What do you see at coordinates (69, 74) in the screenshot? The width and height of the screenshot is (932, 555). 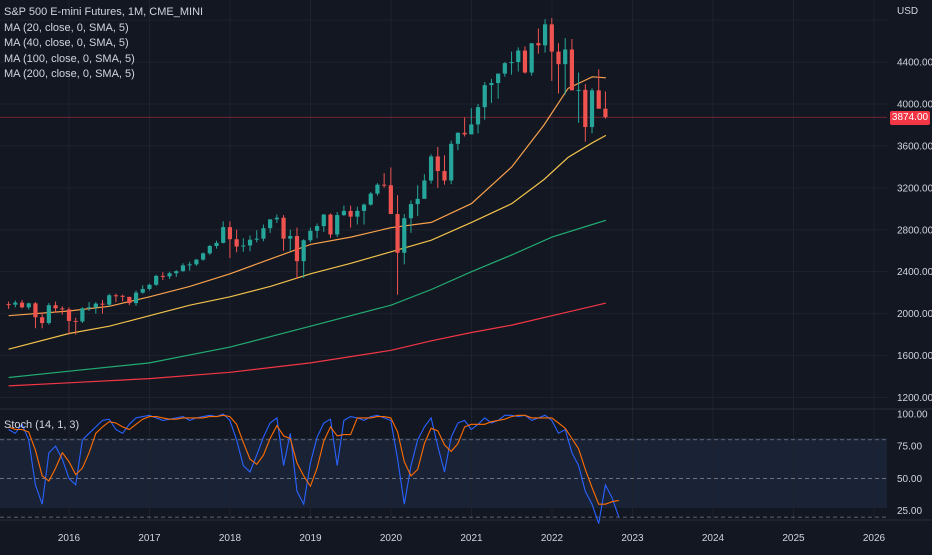 I see `ma200-legend: MA (200, close, 0, SMA, 5)` at bounding box center [69, 74].